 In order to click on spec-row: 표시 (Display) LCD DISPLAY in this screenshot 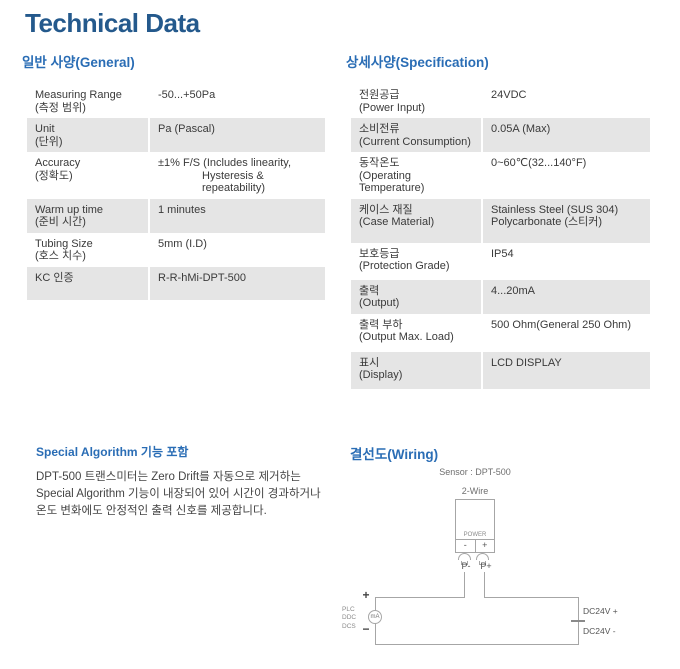, I will do `click(500, 370)`.